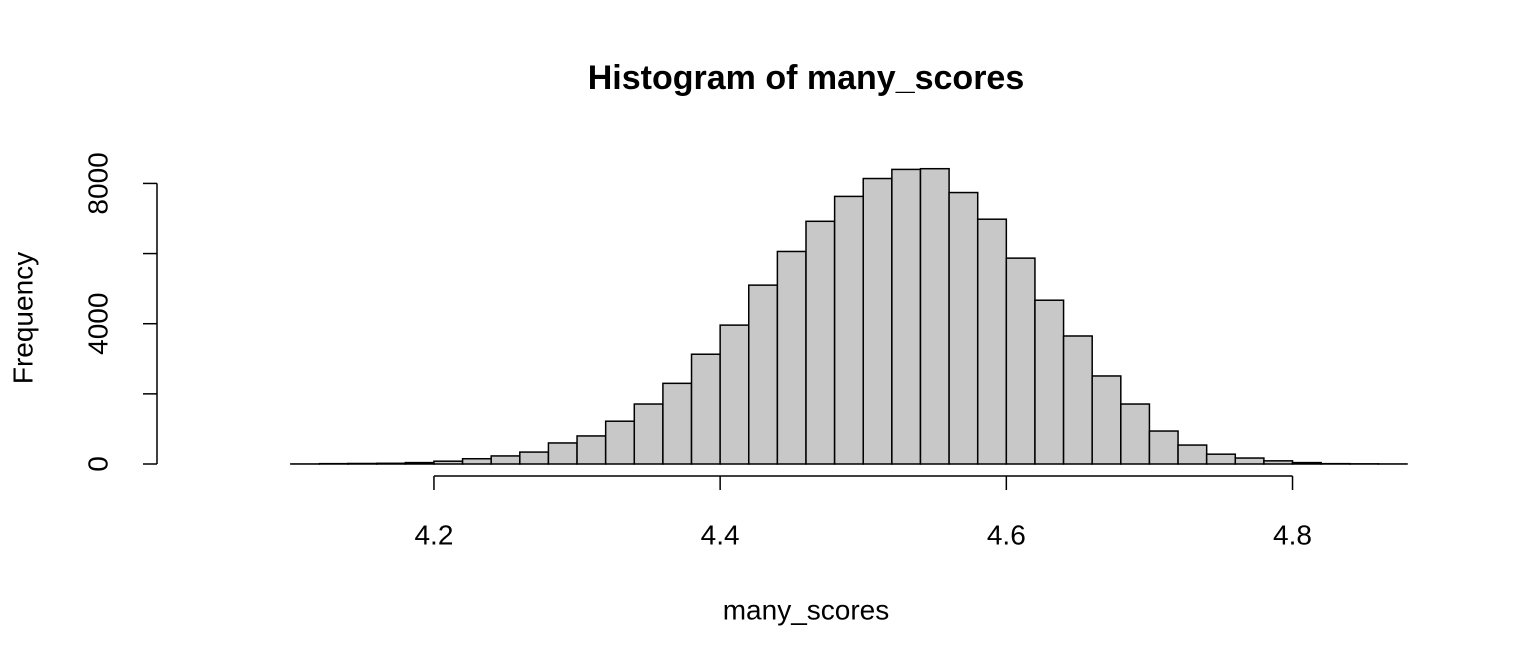  What do you see at coordinates (97, 324) in the screenshot?
I see `y-tick-label: 4000` at bounding box center [97, 324].